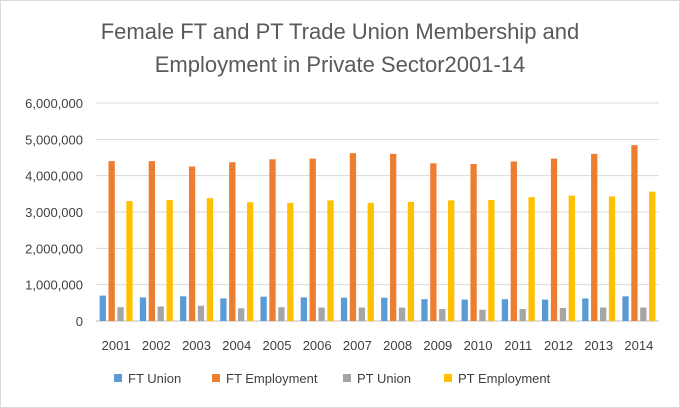  I want to click on bar-pt-employment-2006, so click(330, 260).